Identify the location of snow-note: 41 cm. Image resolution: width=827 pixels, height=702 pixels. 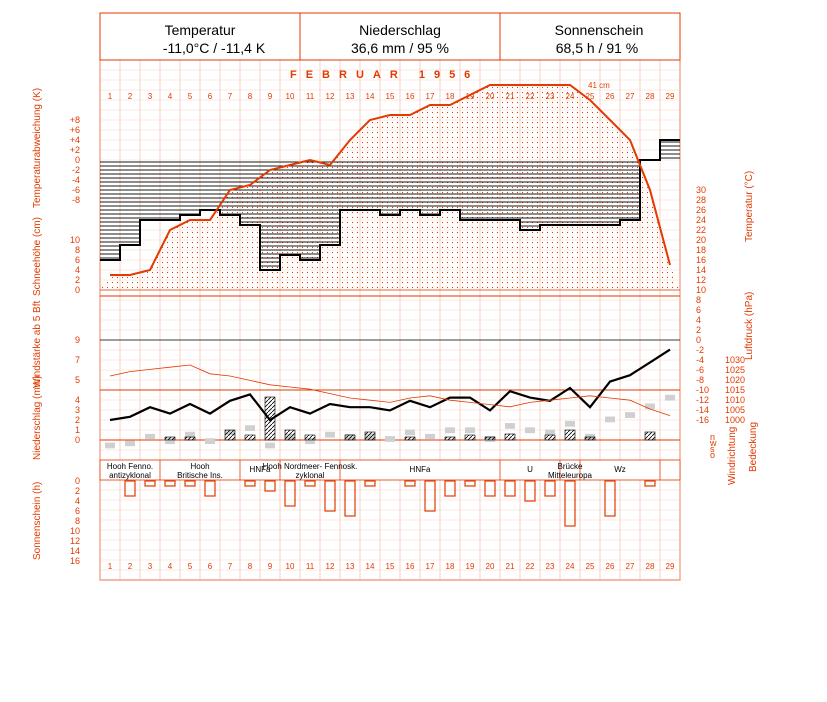
(599, 85).